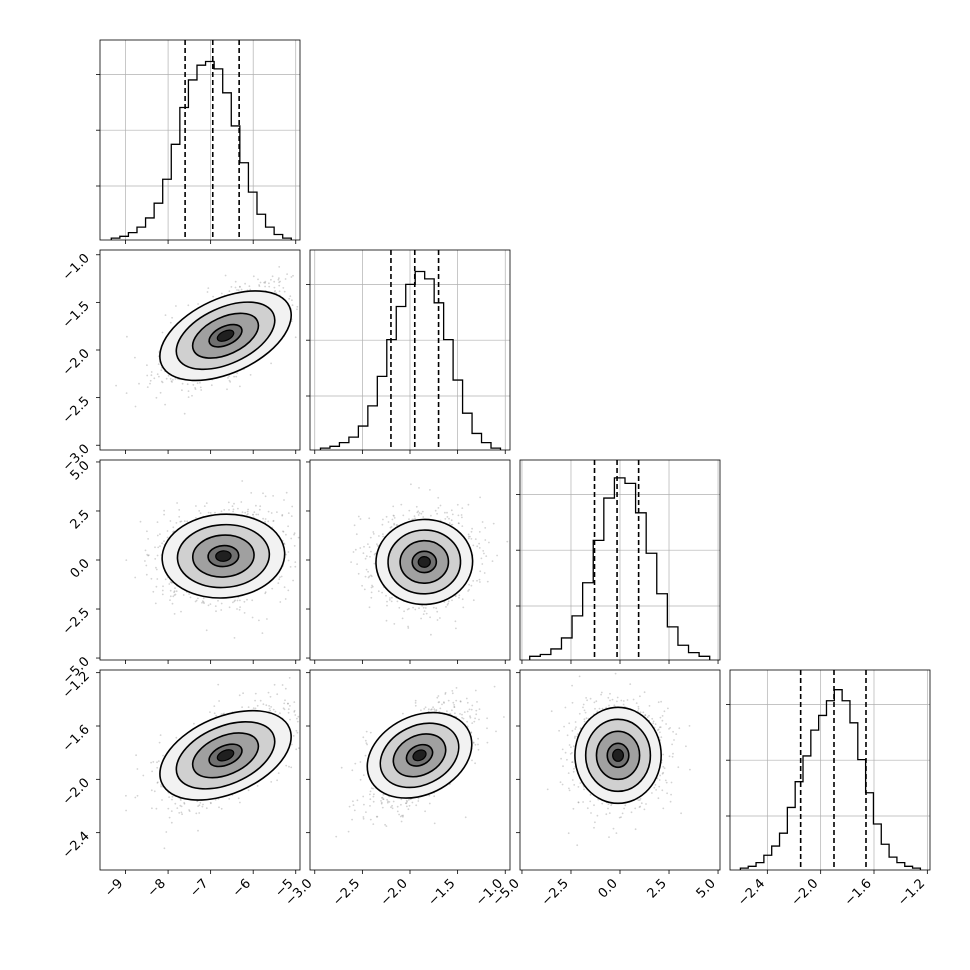  I want to click on histogram-steps, so click(410, 360).